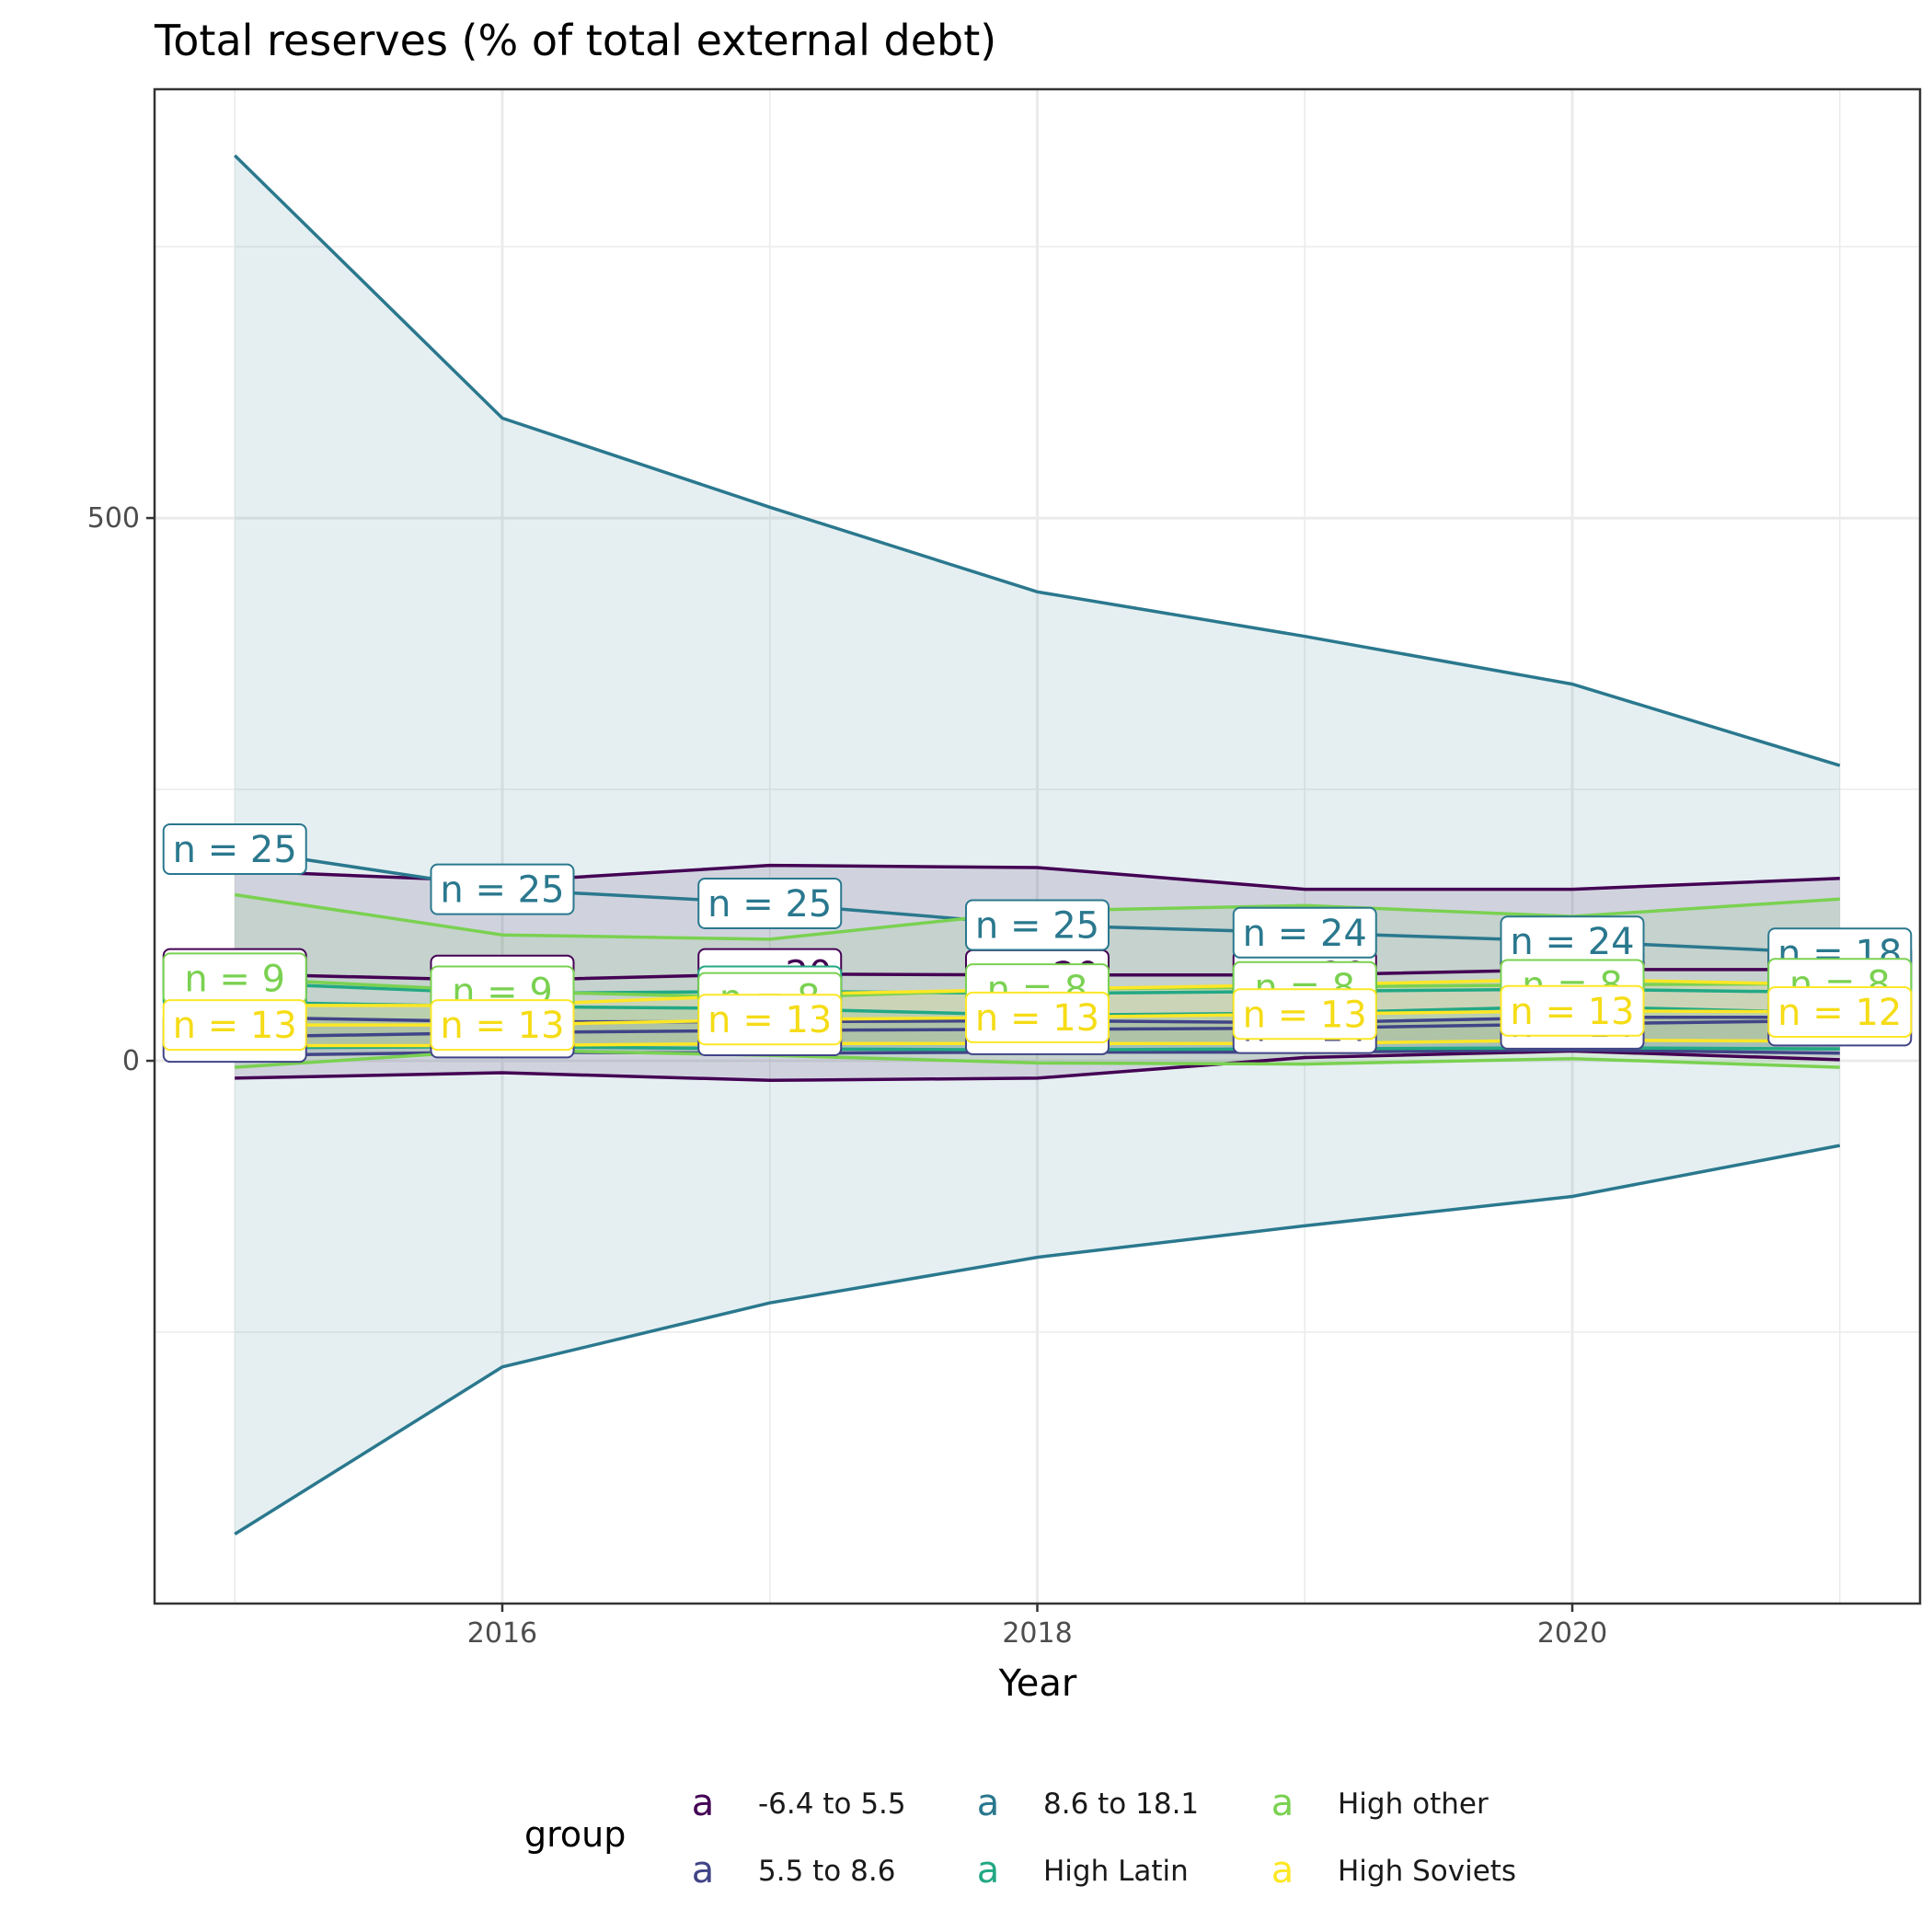  I want to click on n-label-text: n = 12, so click(1839, 1013).